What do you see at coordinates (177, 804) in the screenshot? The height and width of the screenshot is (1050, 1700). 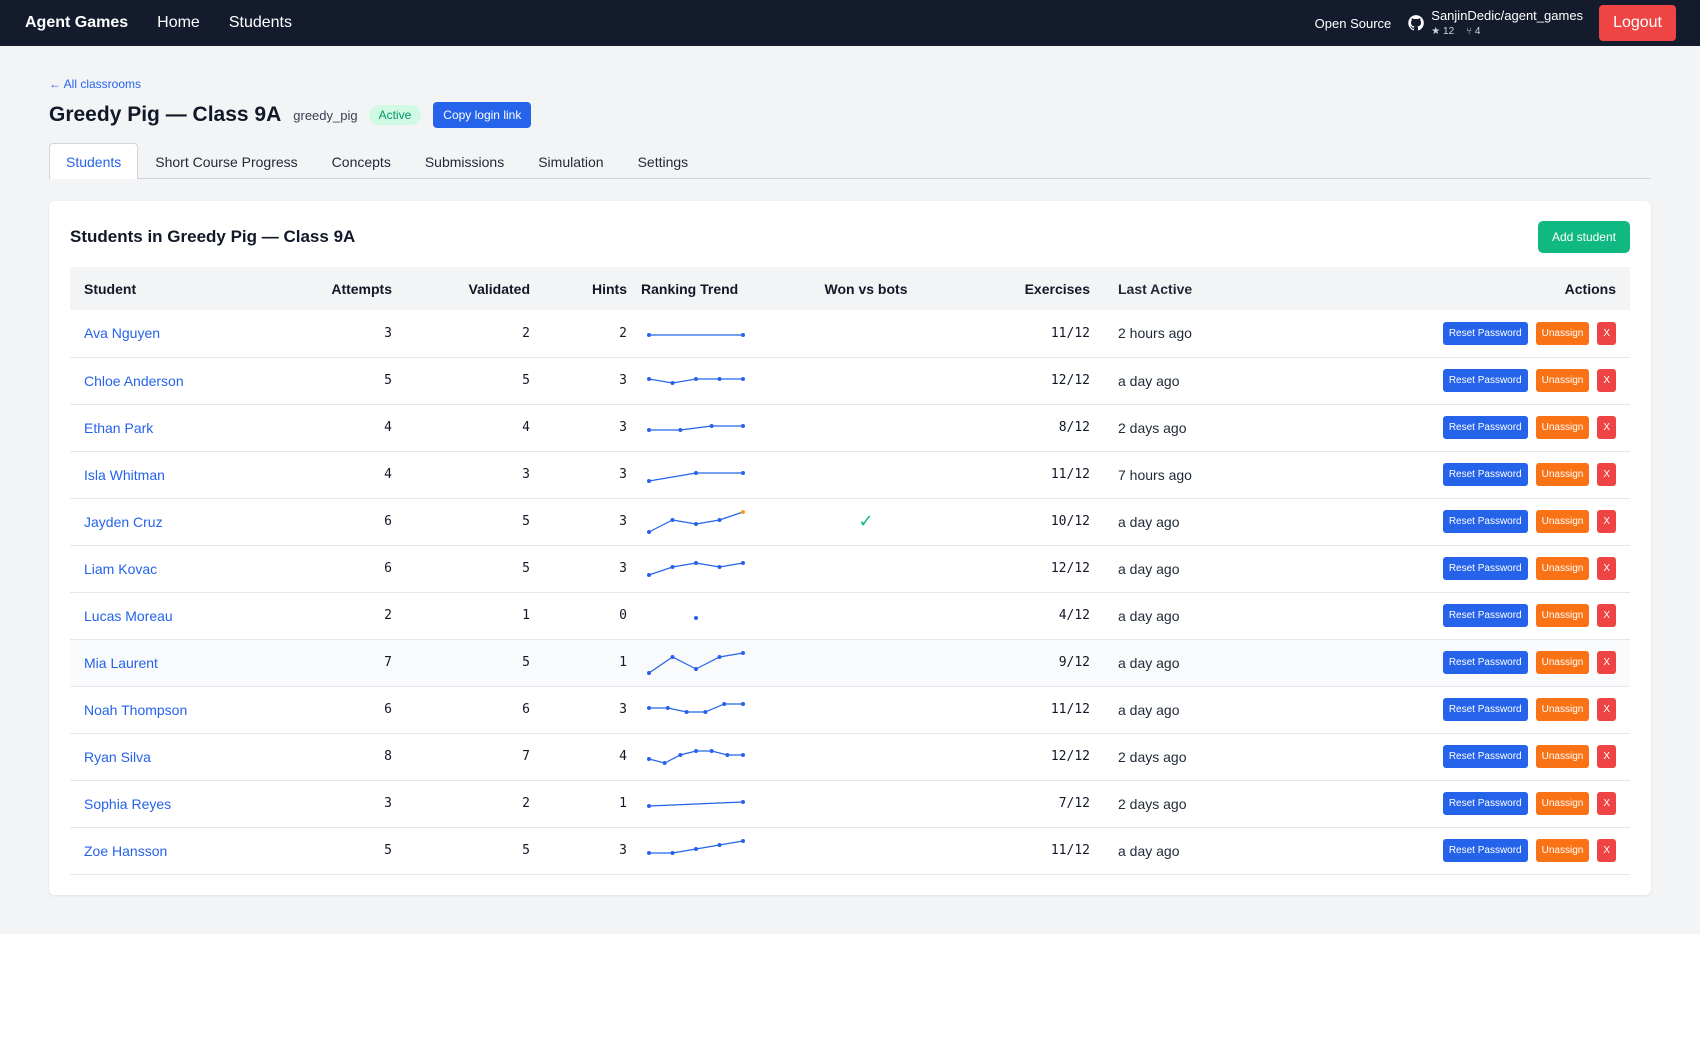 I see `student-cell: Sophia Reyes` at bounding box center [177, 804].